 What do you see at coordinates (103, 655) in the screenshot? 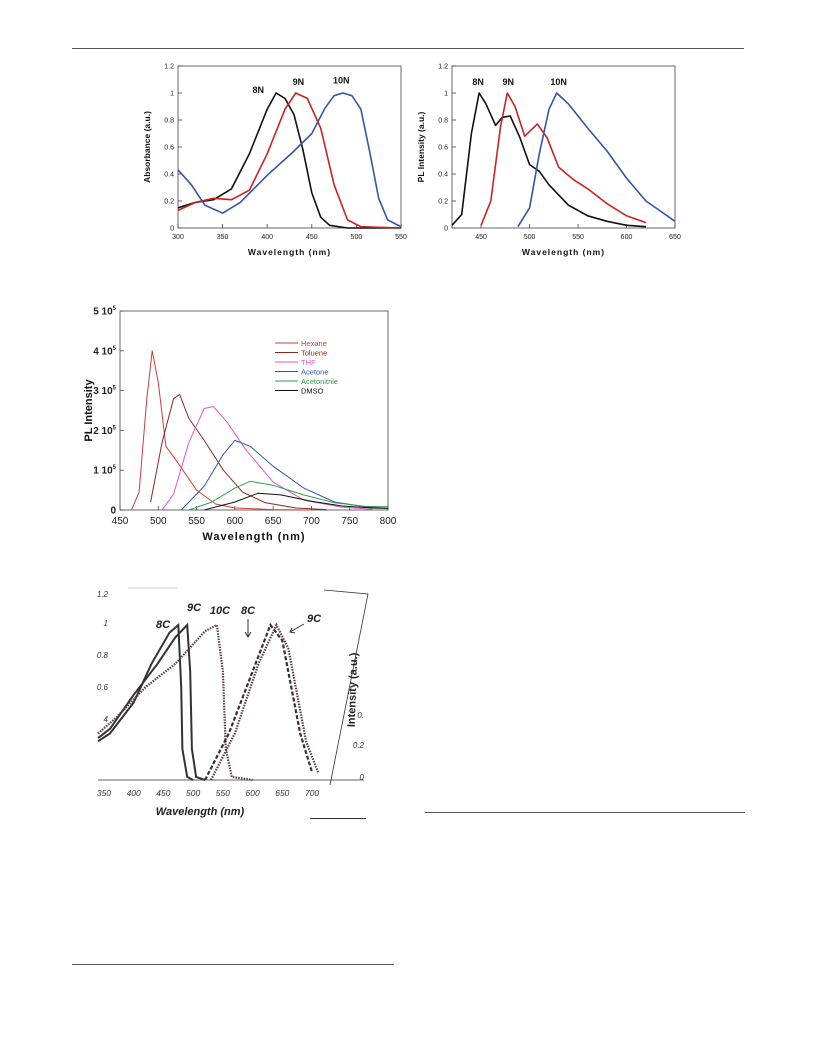
I see `cropped-ytick-label: 0.8` at bounding box center [103, 655].